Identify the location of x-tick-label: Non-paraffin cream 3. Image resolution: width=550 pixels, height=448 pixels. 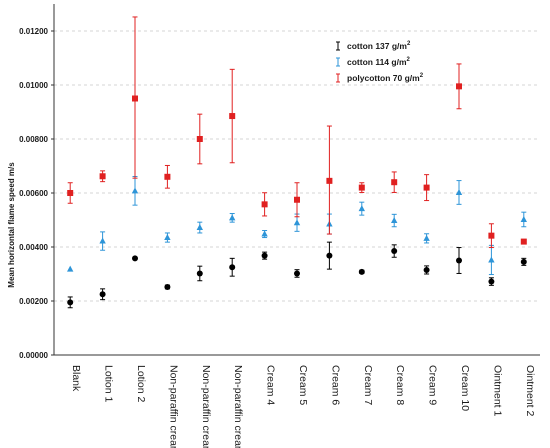
(238, 406).